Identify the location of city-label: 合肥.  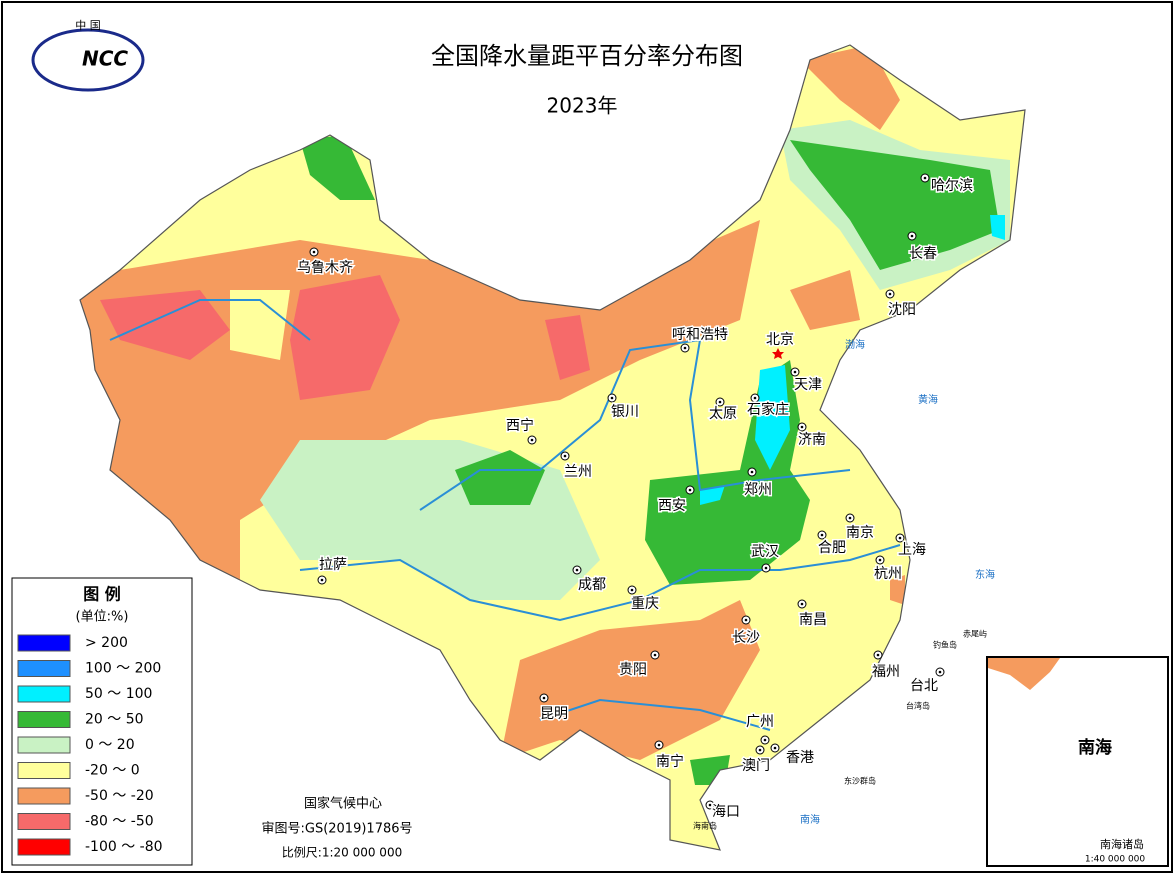
(832, 548).